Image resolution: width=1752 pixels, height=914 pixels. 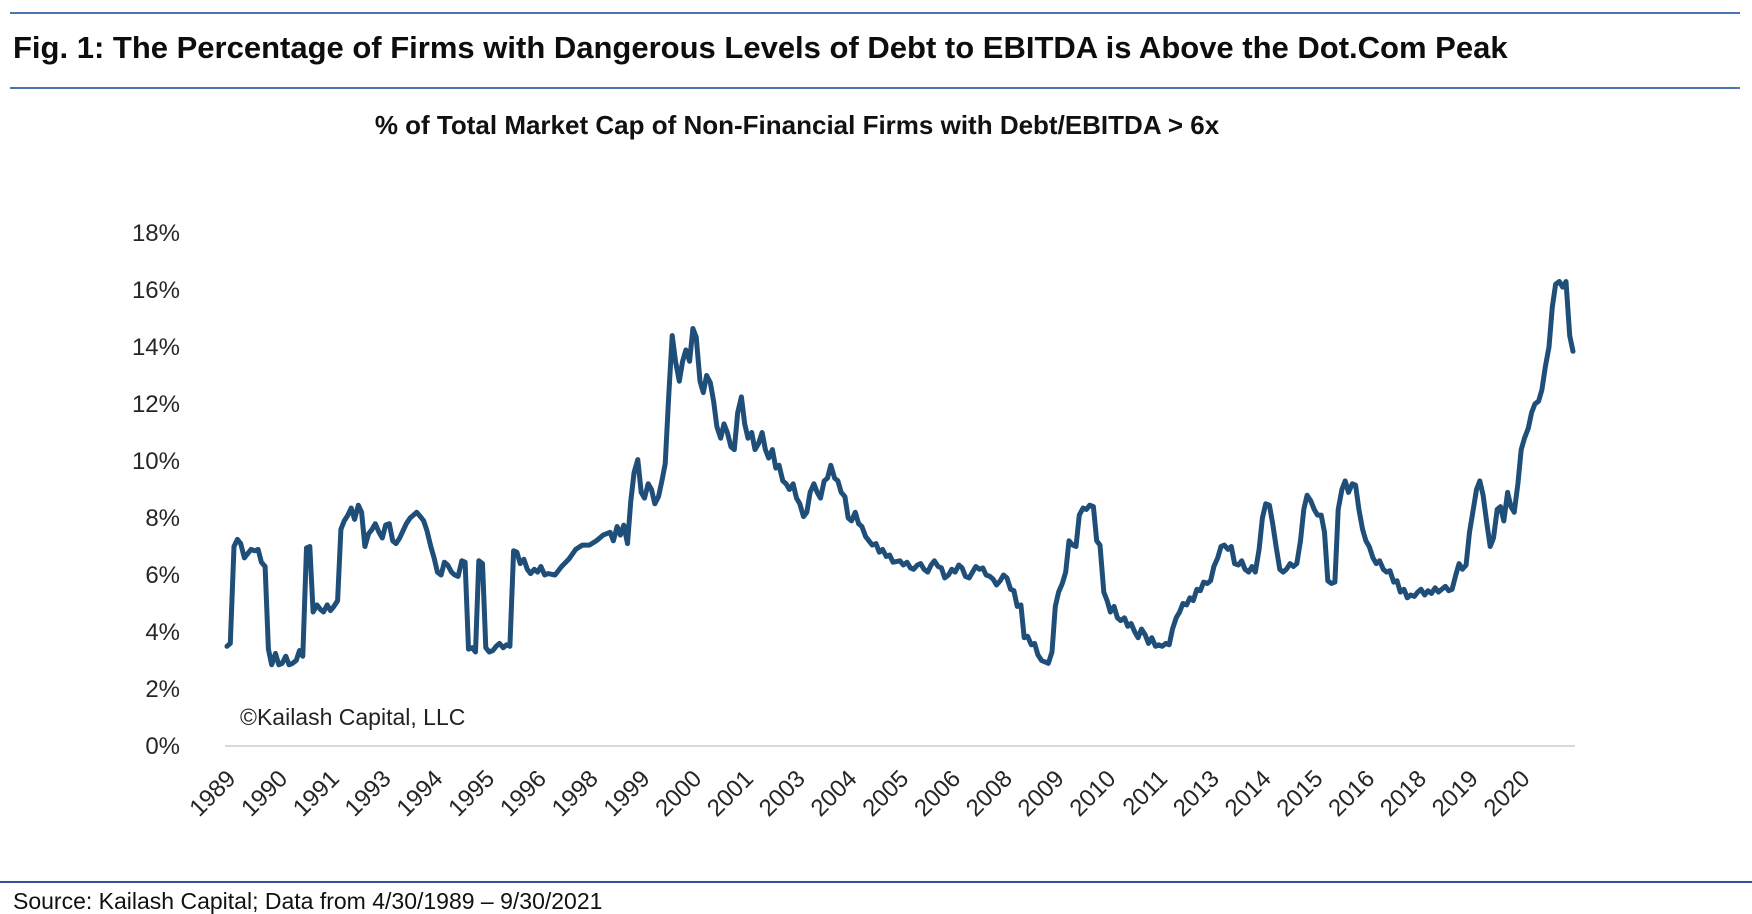 I want to click on y-axis-tick-label: 10%, so click(x=156, y=461).